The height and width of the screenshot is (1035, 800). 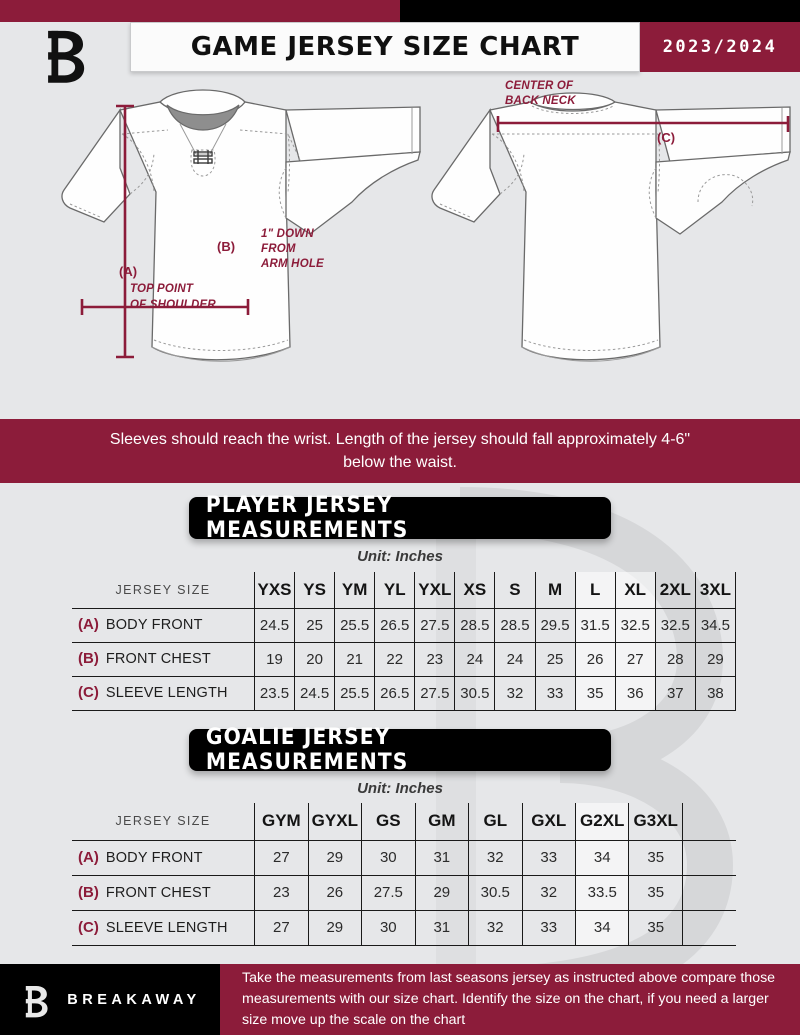 I want to click on footer-brand: BREAKAWAY, so click(x=110, y=999).